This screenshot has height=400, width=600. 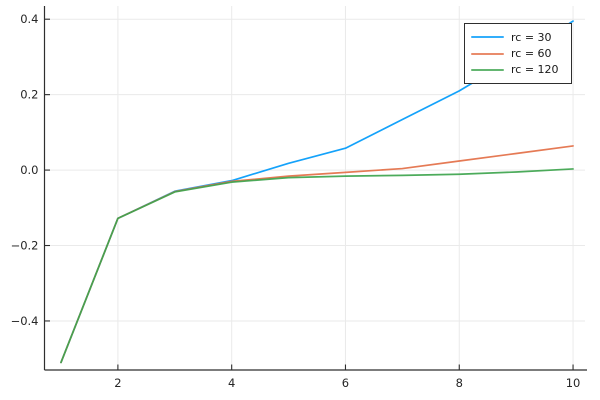 I want to click on y-tick-label: 0.4, so click(x=29, y=19).